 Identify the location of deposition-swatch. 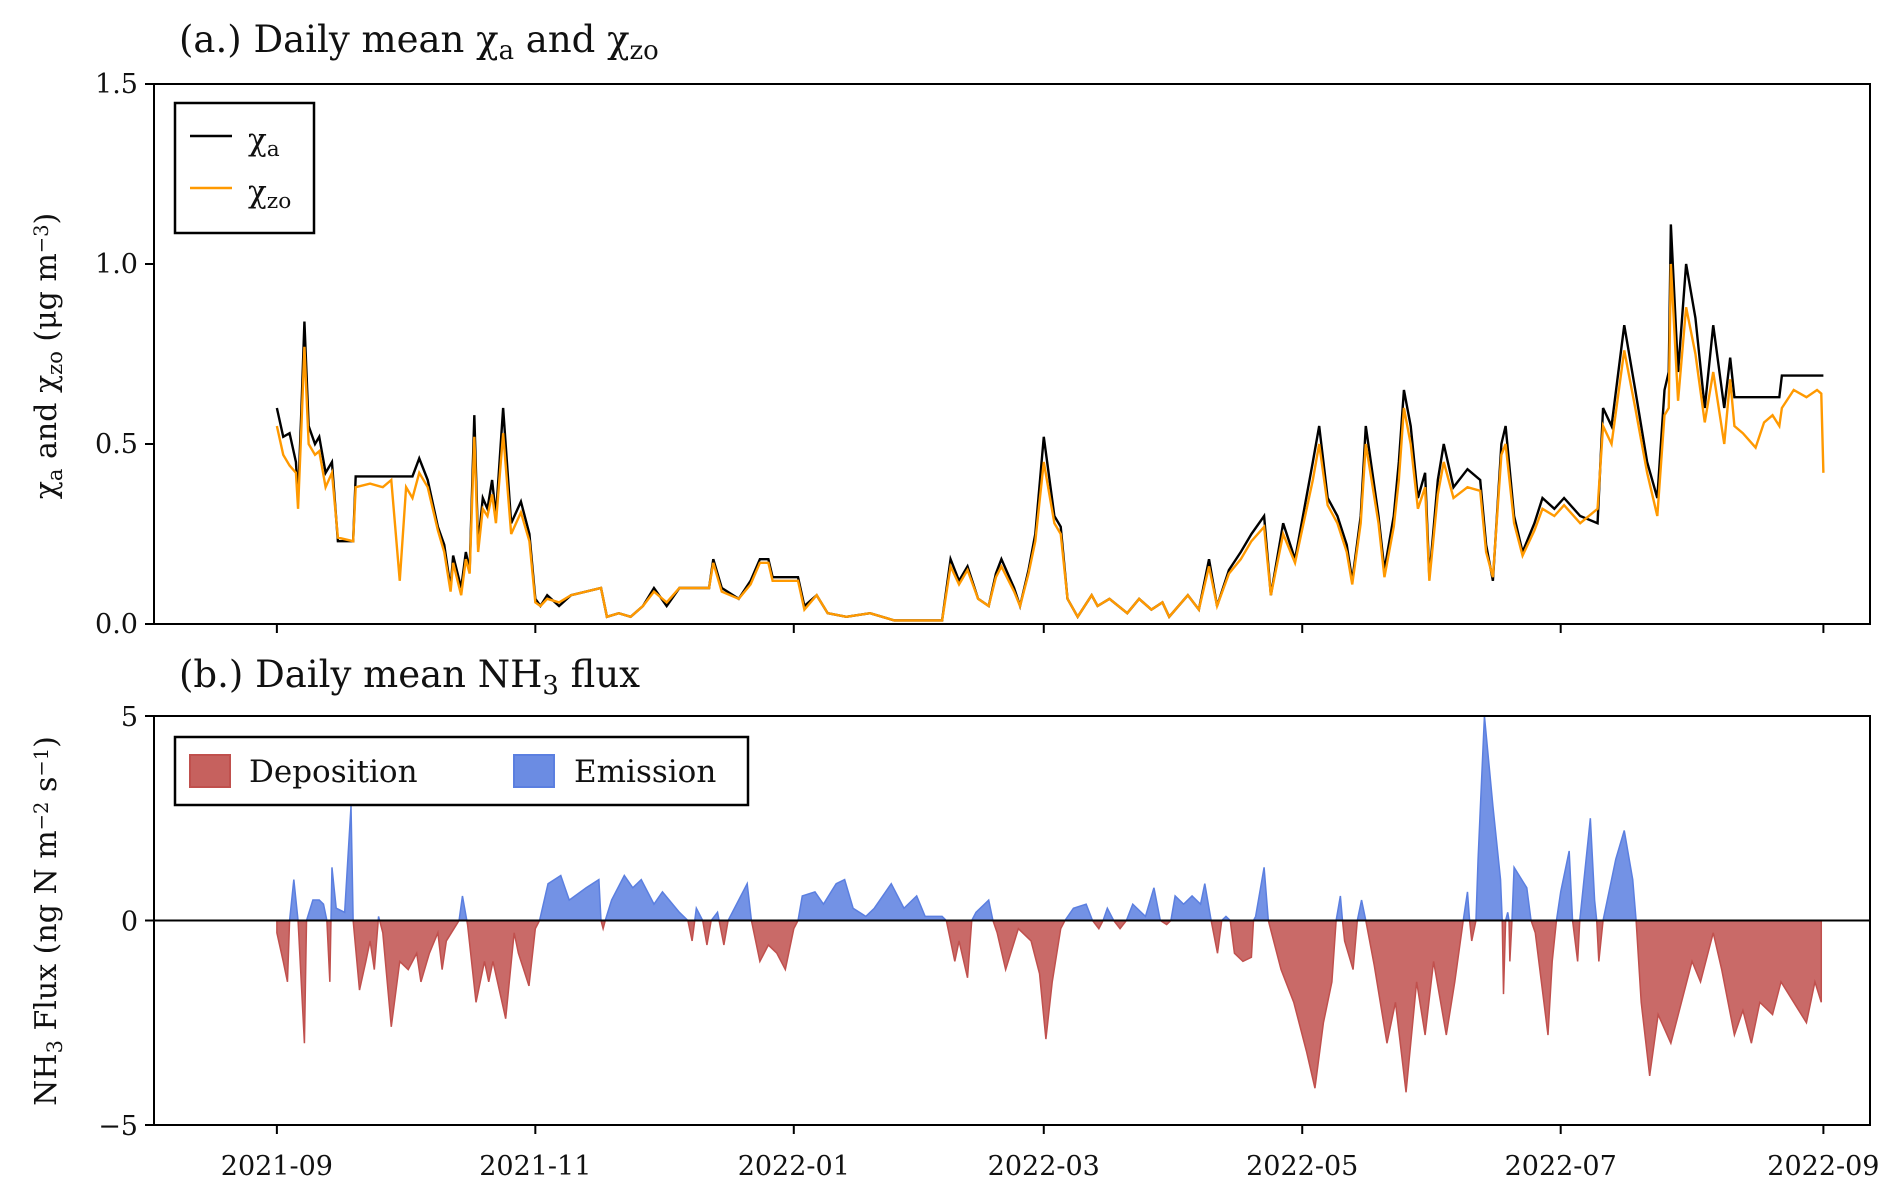
(210, 771).